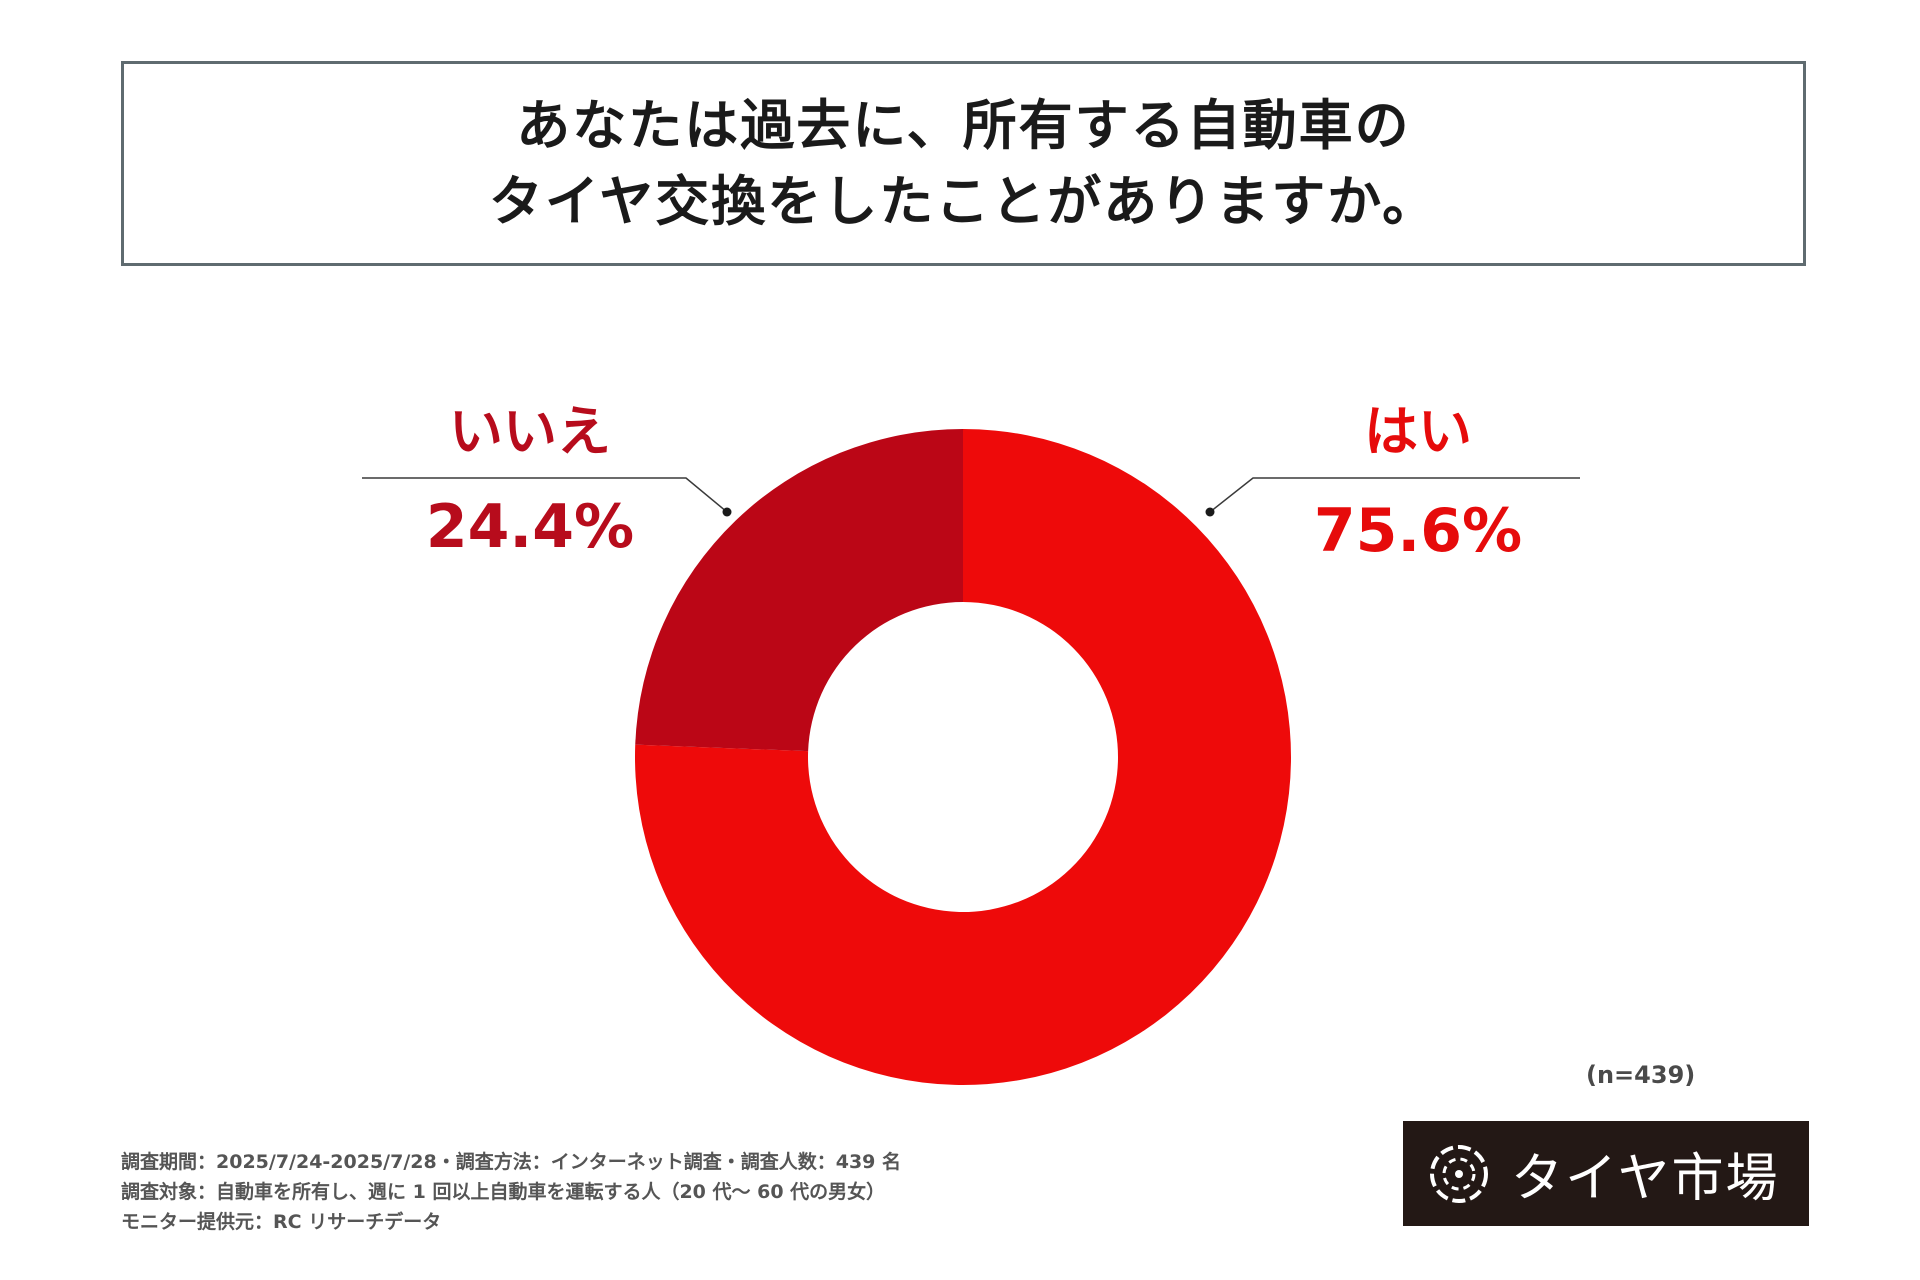 Image resolution: width=1920 pixels, height=1280 pixels. I want to click on slice-label-yes: はい, so click(1418, 431).